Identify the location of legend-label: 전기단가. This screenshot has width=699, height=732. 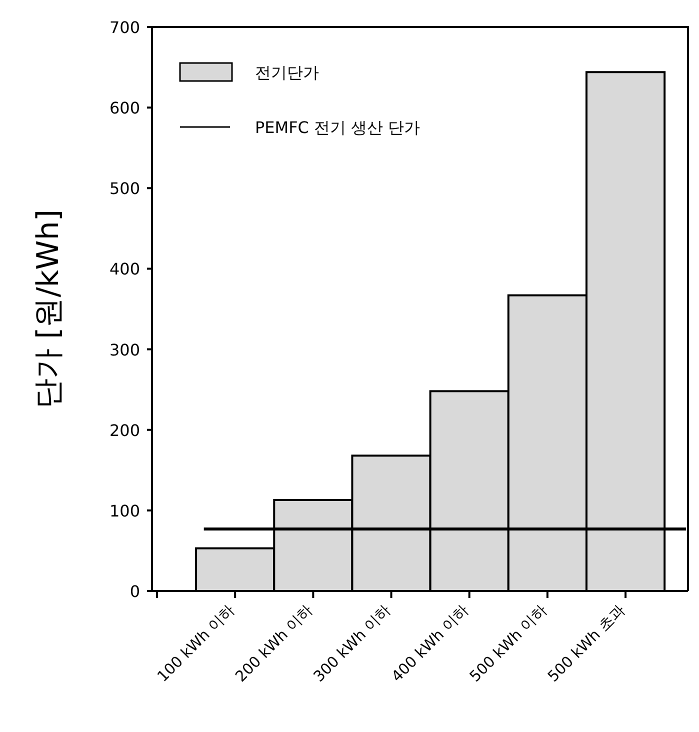
(287, 72).